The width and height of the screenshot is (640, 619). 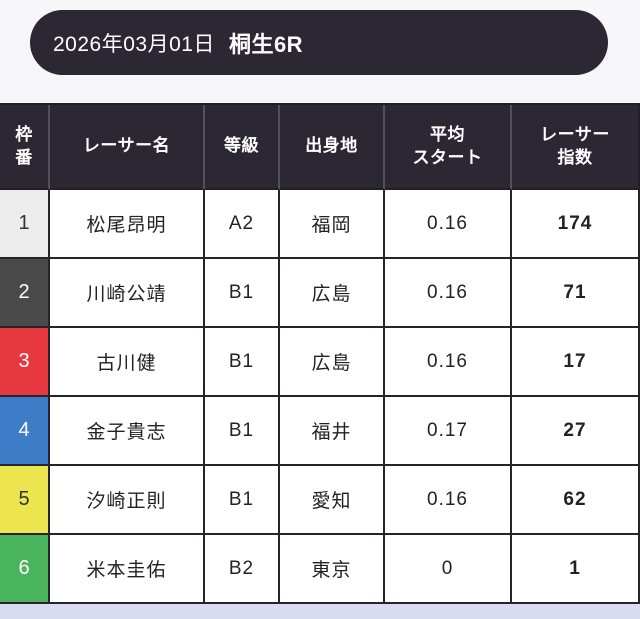 What do you see at coordinates (447, 134) in the screenshot?
I see `column-header-avg-start-line1: 平均` at bounding box center [447, 134].